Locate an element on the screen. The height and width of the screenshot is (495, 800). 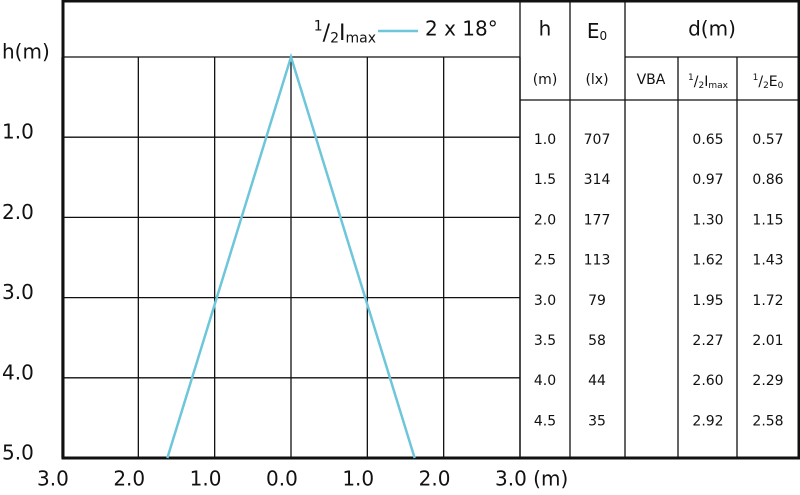
cell-h: 3.0 is located at coordinates (545, 301).